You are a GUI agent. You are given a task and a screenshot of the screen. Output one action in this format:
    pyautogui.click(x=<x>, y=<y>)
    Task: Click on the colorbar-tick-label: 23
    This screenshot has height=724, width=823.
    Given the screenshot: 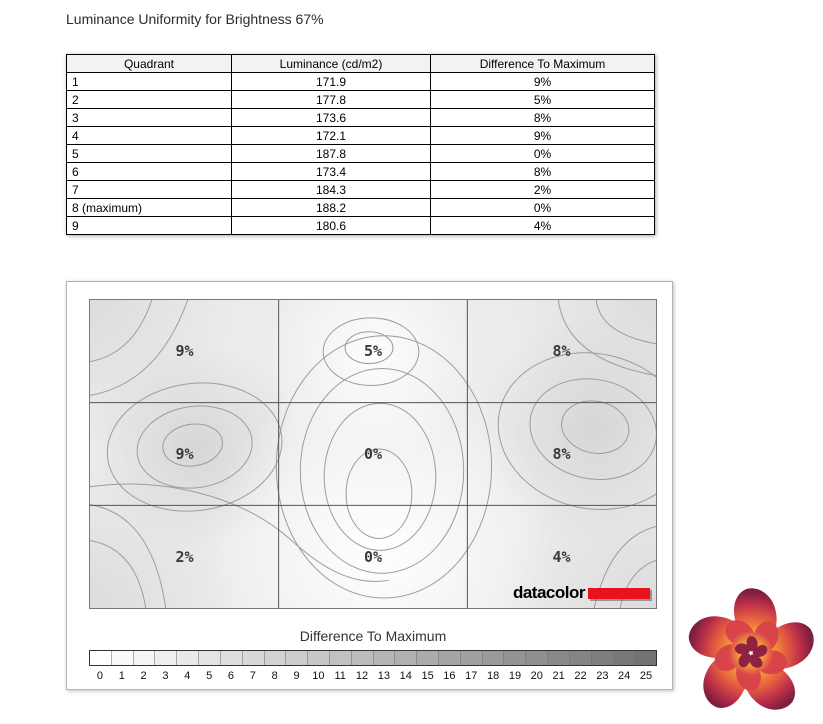 What is the action you would take?
    pyautogui.click(x=602, y=676)
    